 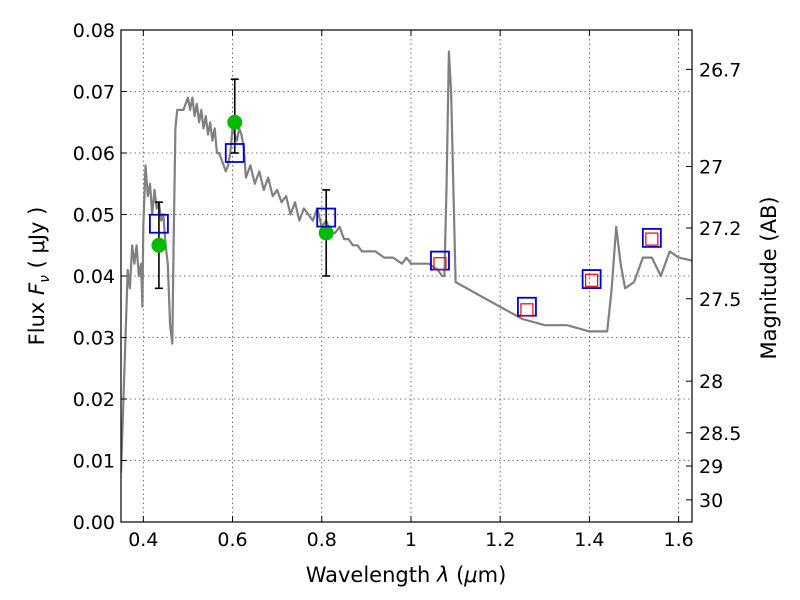 I want to click on y-tick-label: 0.08, so click(x=94, y=31).